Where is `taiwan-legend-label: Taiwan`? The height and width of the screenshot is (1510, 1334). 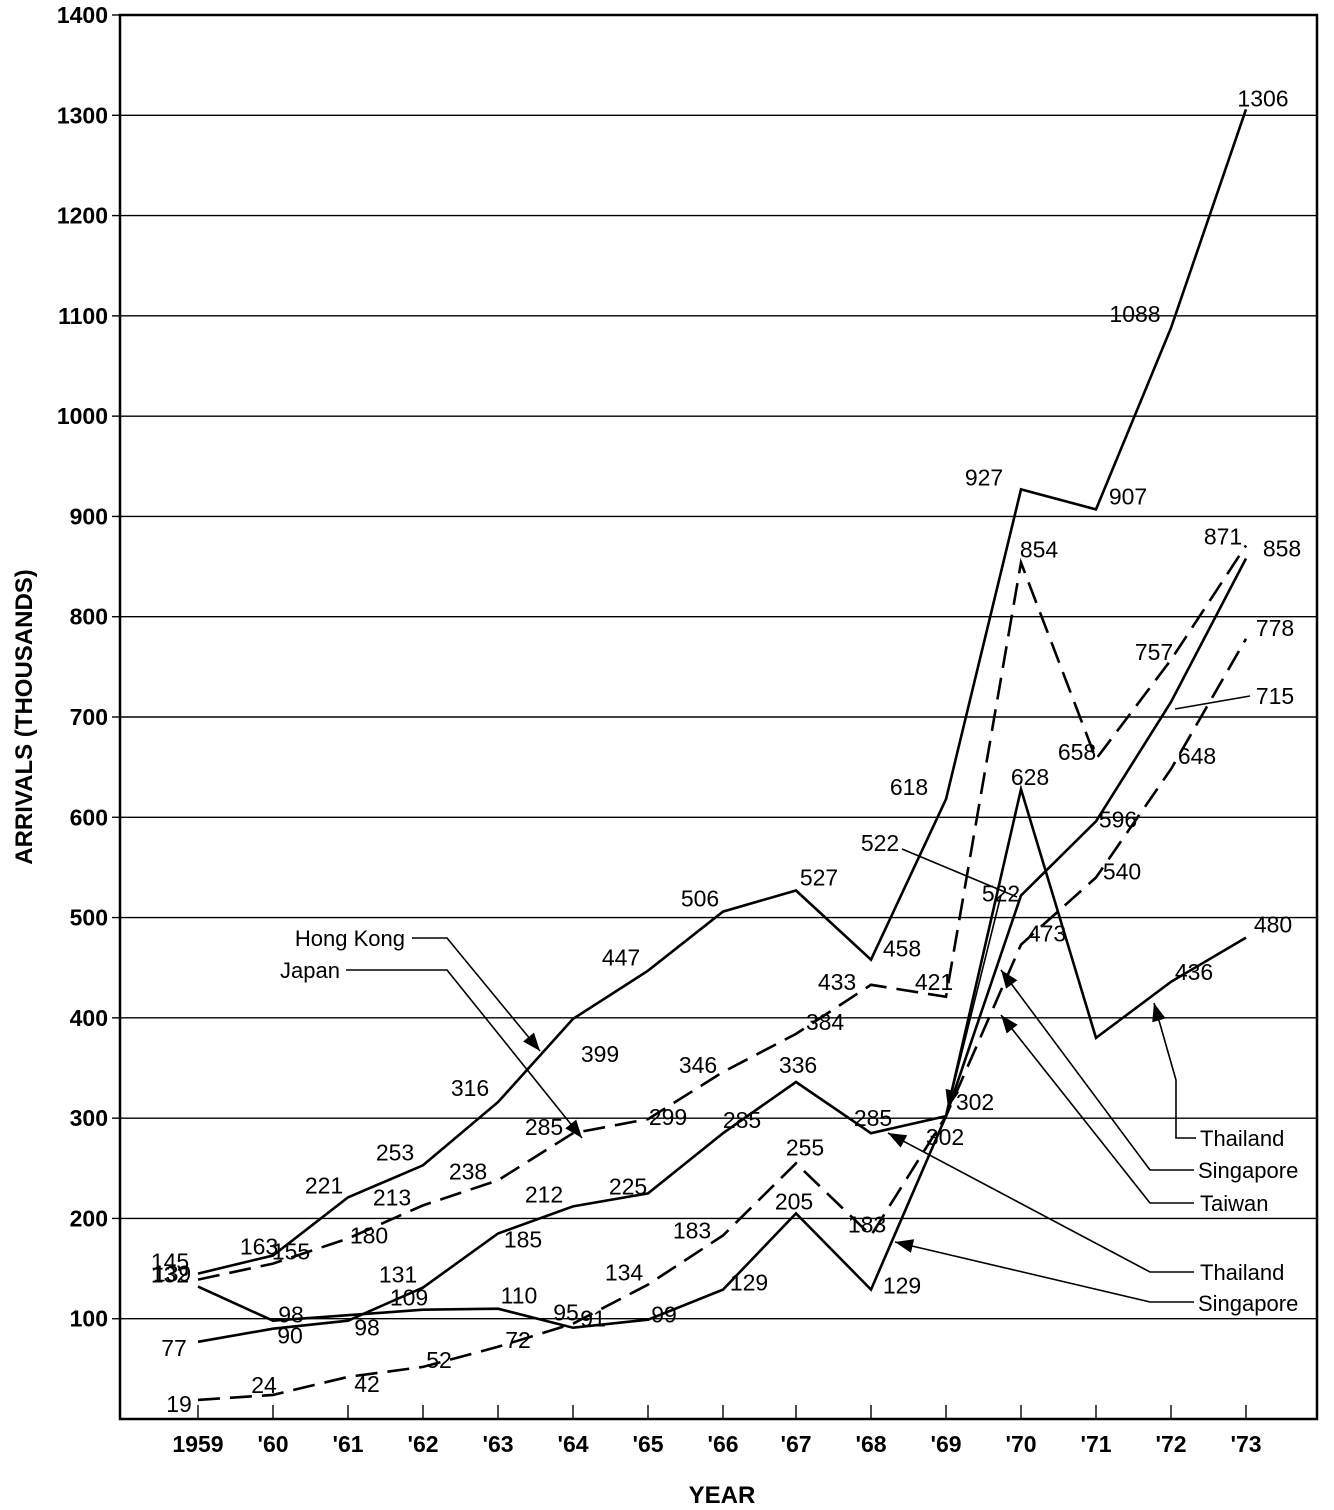
taiwan-legend-label: Taiwan is located at coordinates (1234, 1203).